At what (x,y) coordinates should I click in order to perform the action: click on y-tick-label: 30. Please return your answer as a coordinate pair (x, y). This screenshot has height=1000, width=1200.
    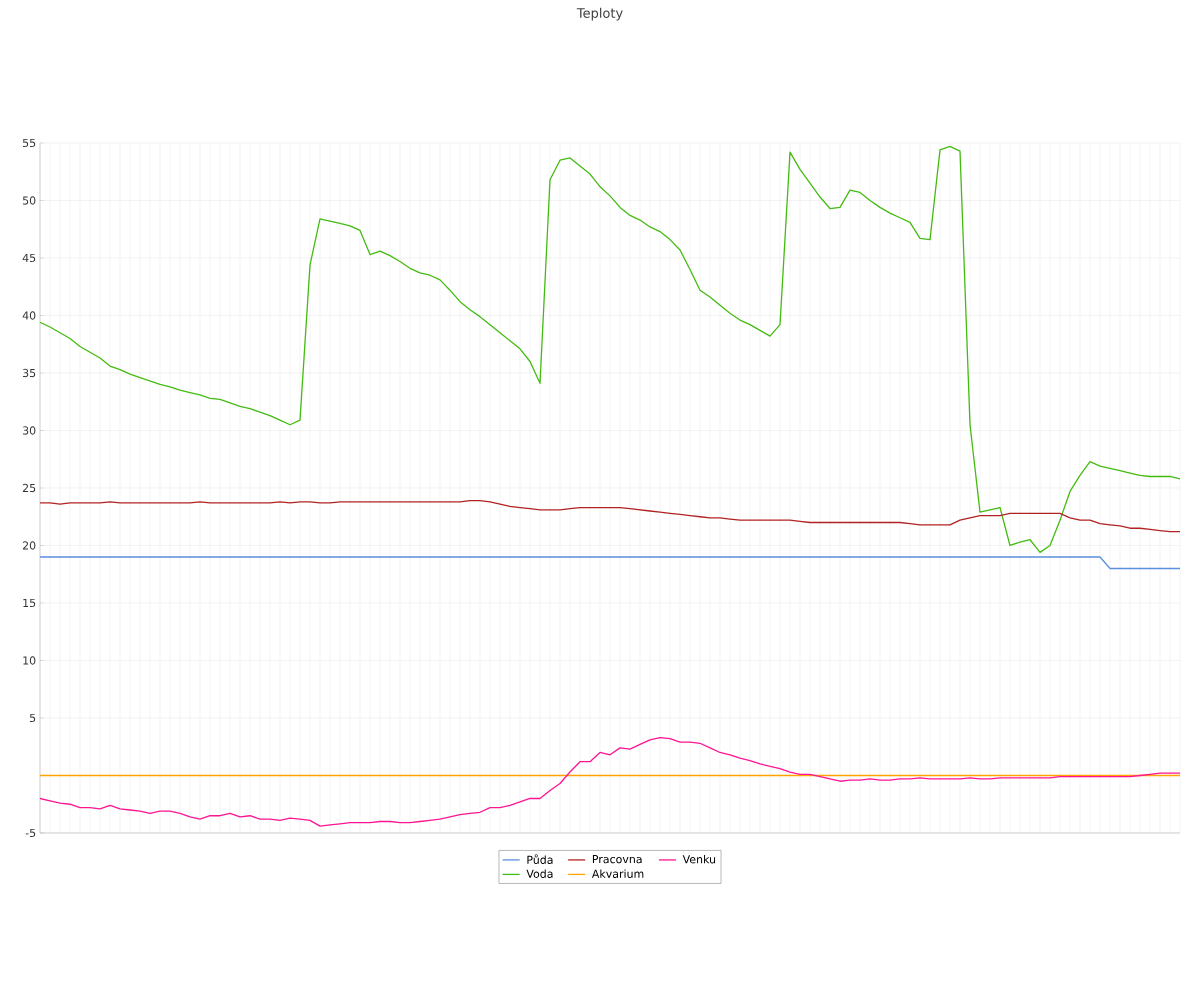
    Looking at the image, I should click on (29, 430).